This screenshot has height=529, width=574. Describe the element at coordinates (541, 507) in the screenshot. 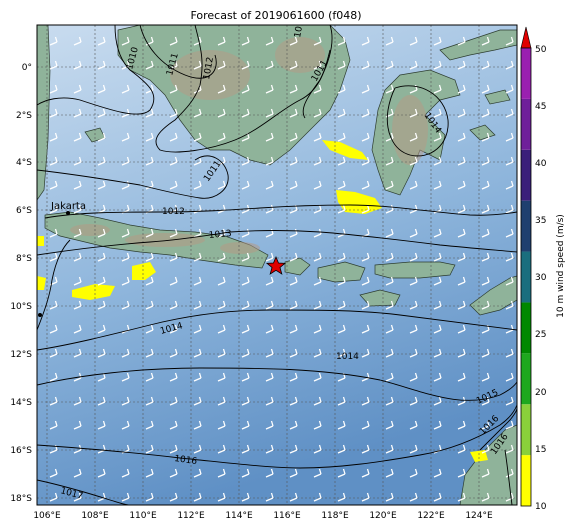

I see `colorbar-tick: 10` at that location.